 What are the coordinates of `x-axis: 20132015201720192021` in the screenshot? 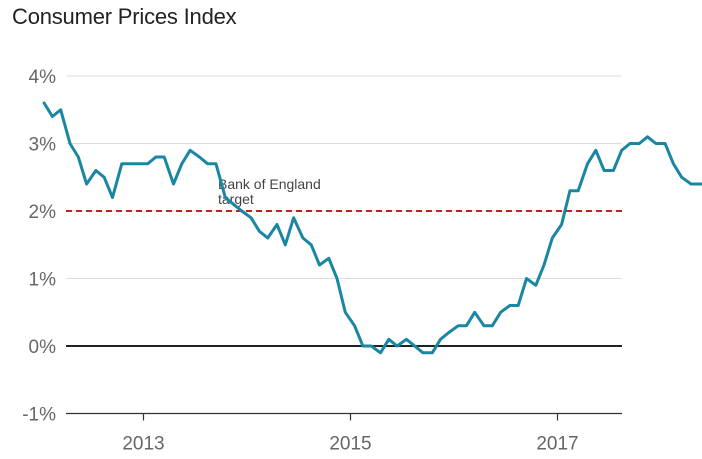 It's located at (350, 434).